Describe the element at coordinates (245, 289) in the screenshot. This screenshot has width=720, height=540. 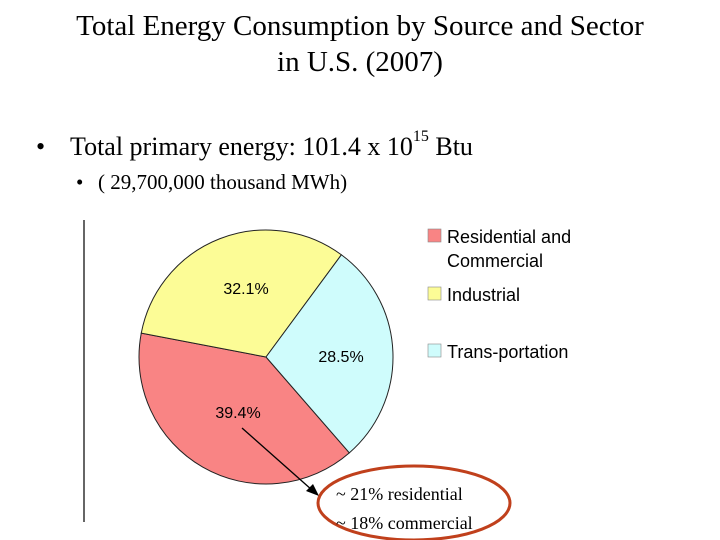
I see `label-industrial: 32.1%` at that location.